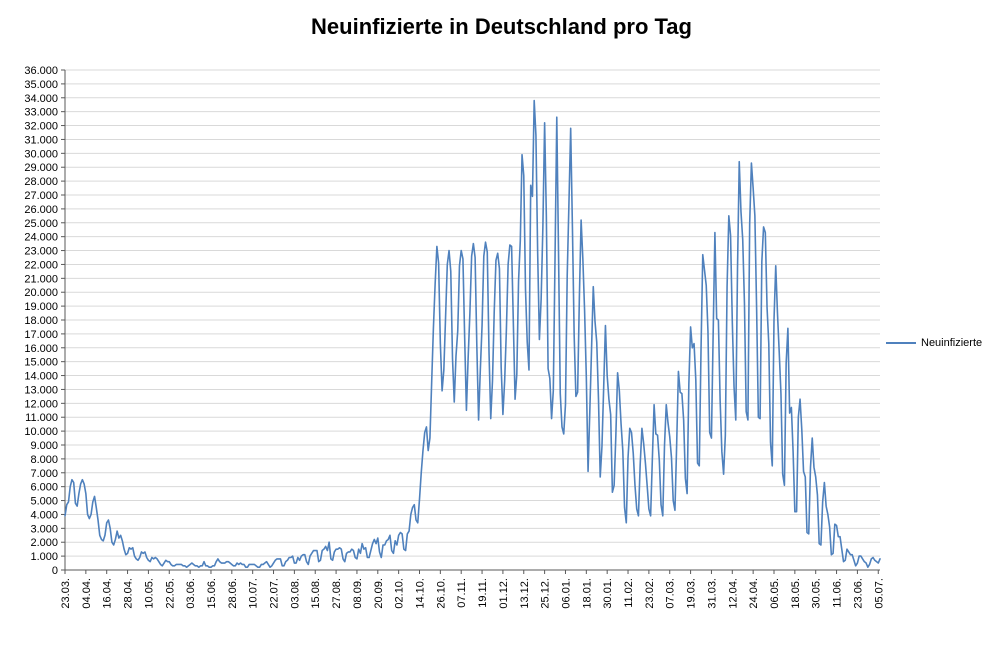  Describe the element at coordinates (233, 593) in the screenshot. I see `x-tick-label: 28.06.` at that location.